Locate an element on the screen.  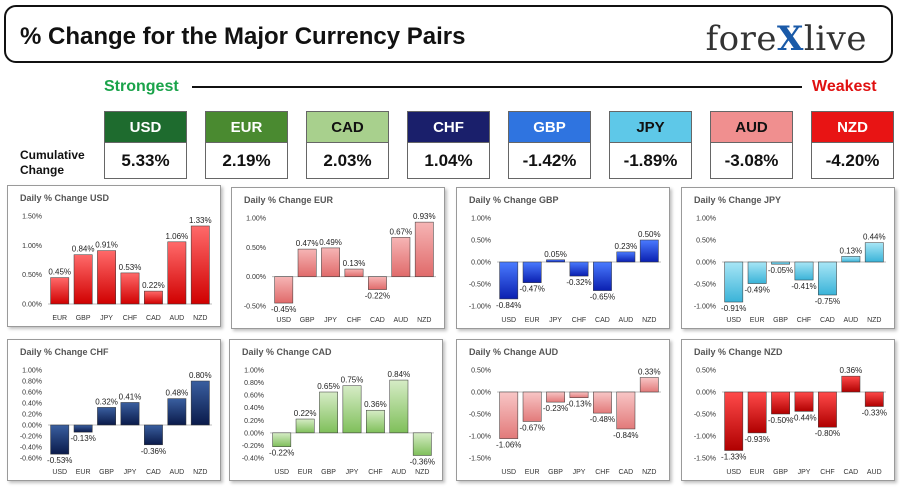
data-label: 1.06% is located at coordinates (177, 236).